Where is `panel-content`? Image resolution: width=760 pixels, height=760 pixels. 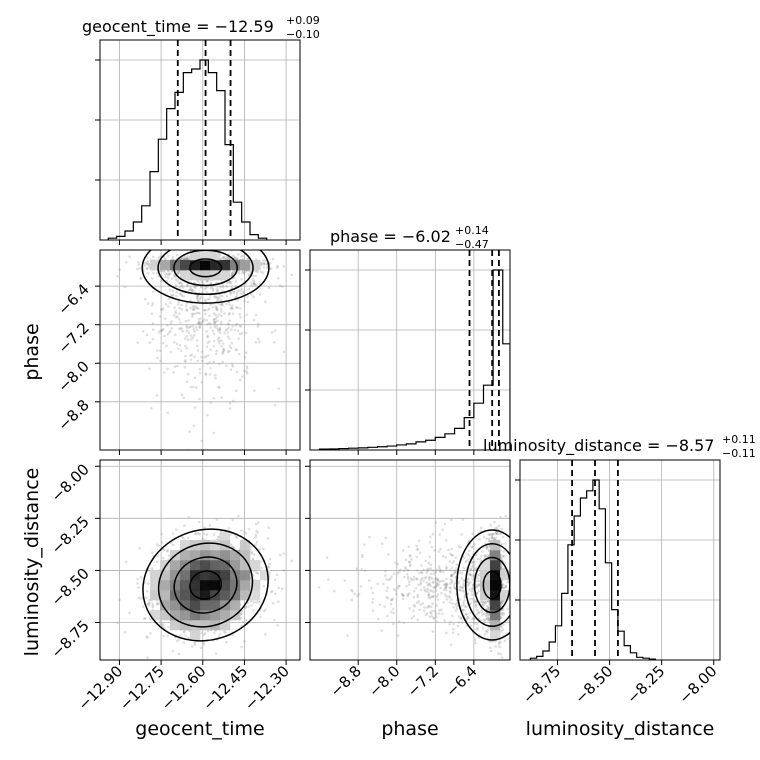
panel-content is located at coordinates (205, 350).